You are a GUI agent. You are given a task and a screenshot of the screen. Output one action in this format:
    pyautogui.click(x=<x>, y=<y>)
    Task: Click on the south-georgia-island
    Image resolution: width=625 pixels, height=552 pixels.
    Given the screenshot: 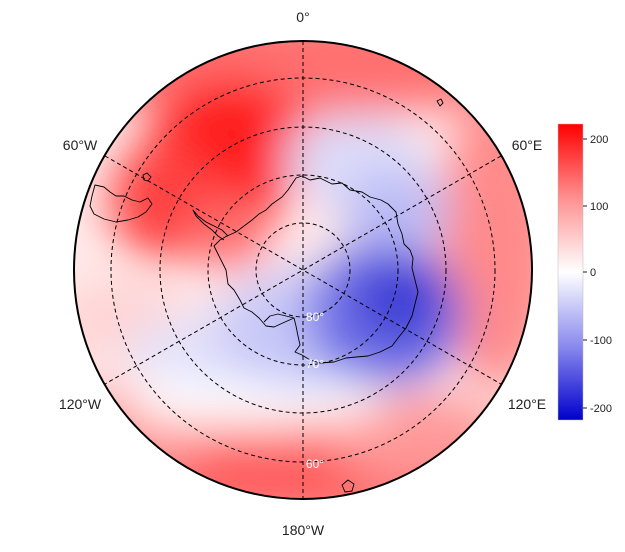 What is the action you would take?
    pyautogui.click(x=147, y=177)
    